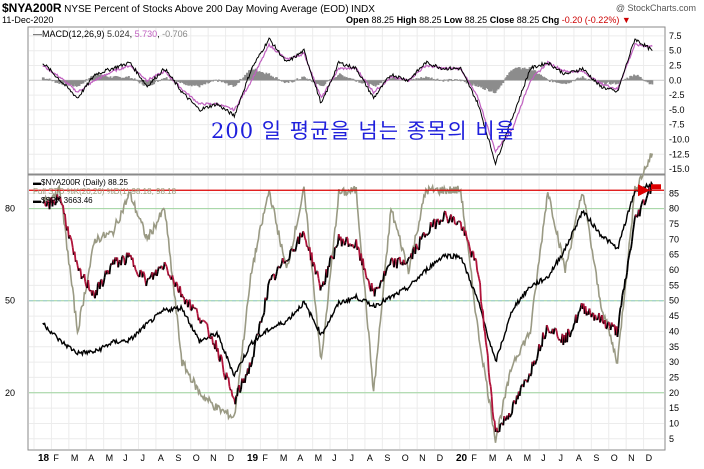  What do you see at coordinates (674, 193) in the screenshot?
I see `main-y-tick-label: 85` at bounding box center [674, 193].